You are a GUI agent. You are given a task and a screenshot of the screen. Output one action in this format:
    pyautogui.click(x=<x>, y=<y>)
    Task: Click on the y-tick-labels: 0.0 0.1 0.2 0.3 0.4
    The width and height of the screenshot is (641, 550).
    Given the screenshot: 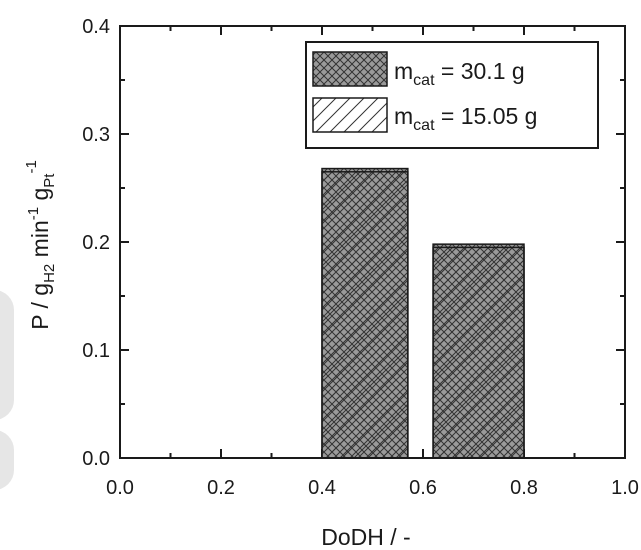 What is the action you would take?
    pyautogui.click(x=96, y=243)
    